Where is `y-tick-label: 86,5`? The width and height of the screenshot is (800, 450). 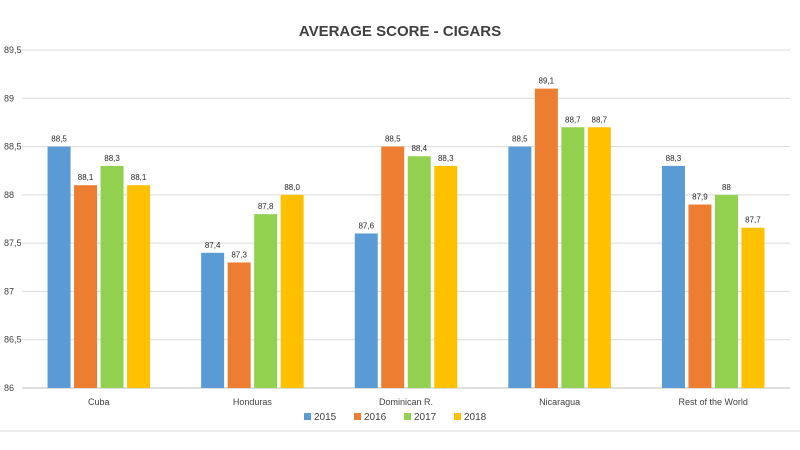 y-tick-label: 86,5 is located at coordinates (13, 340).